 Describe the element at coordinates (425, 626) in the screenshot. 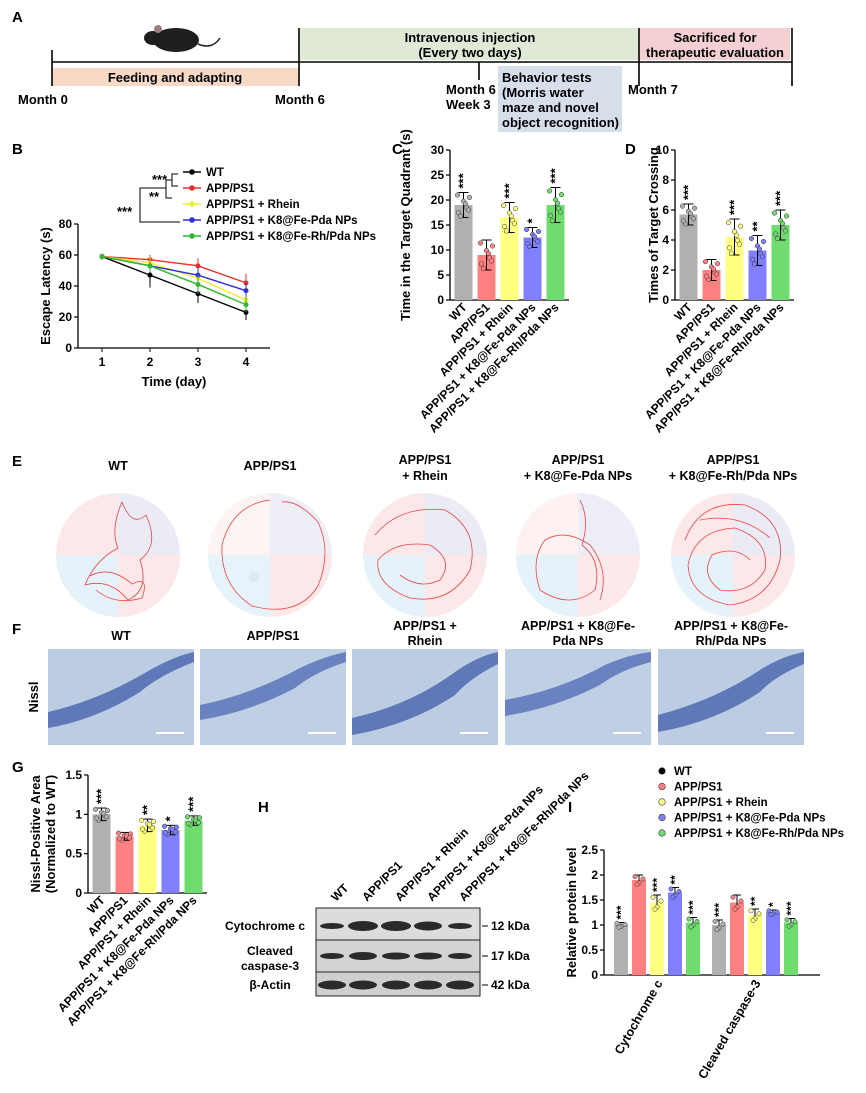

I see `f-title-2-0: APP/PS1 +` at that location.